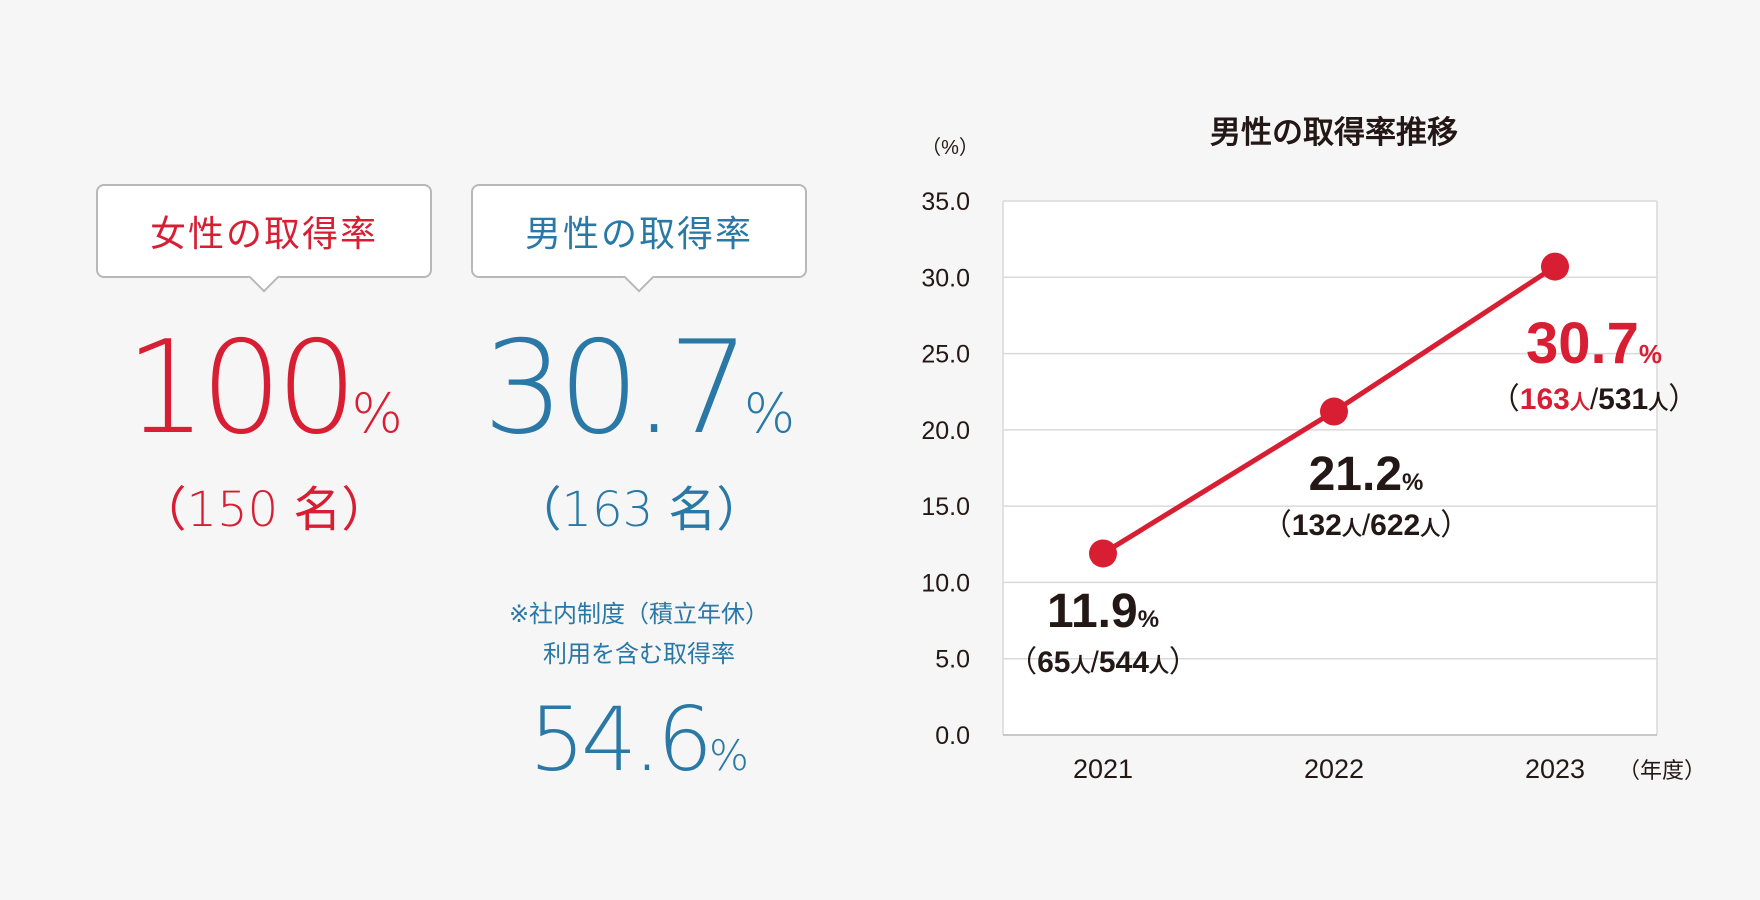  I want to click on internal-system-rate-number: 54.6, so click(621, 739).